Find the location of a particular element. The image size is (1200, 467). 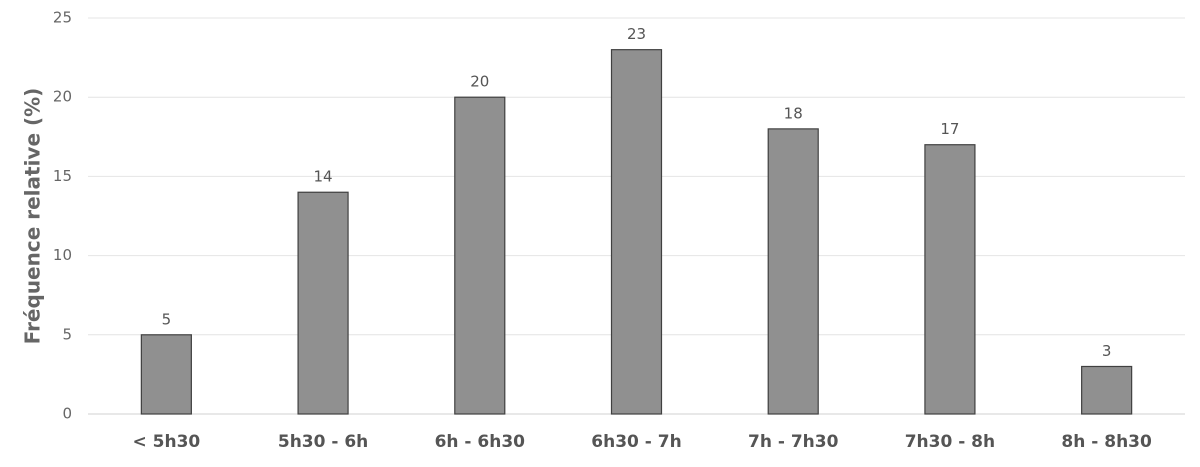

y-tick-label: 10 is located at coordinates (62, 255).